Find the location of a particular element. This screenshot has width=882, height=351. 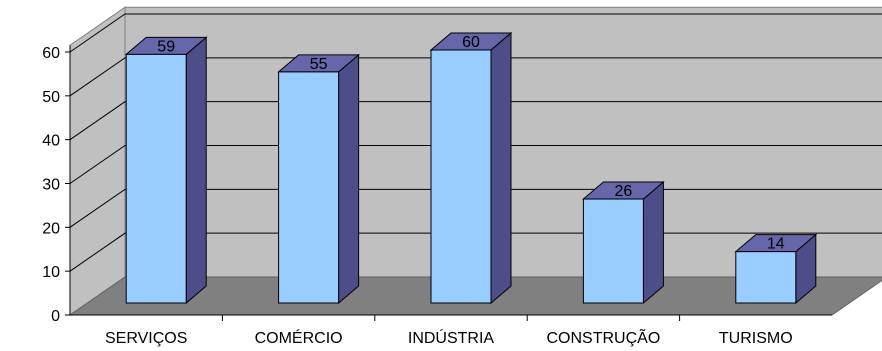

y-tick-label: 10 is located at coordinates (51, 272).